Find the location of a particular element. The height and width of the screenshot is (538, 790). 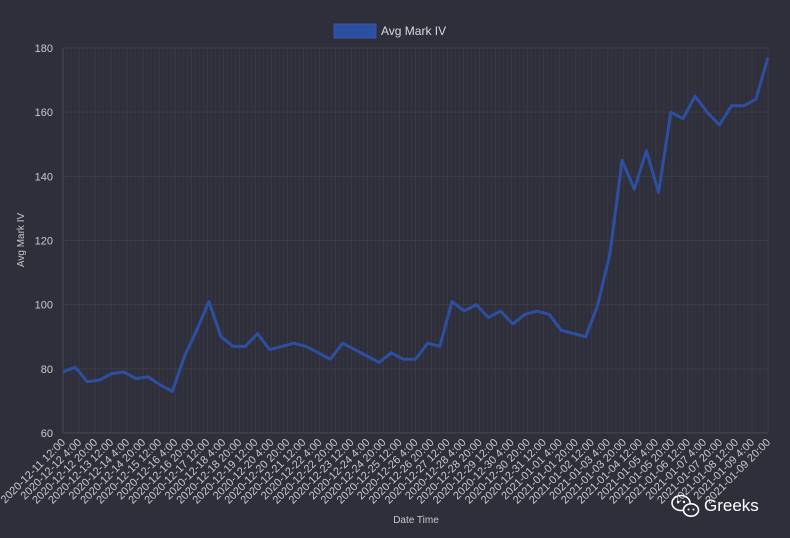

wechat-icon is located at coordinates (685, 505).